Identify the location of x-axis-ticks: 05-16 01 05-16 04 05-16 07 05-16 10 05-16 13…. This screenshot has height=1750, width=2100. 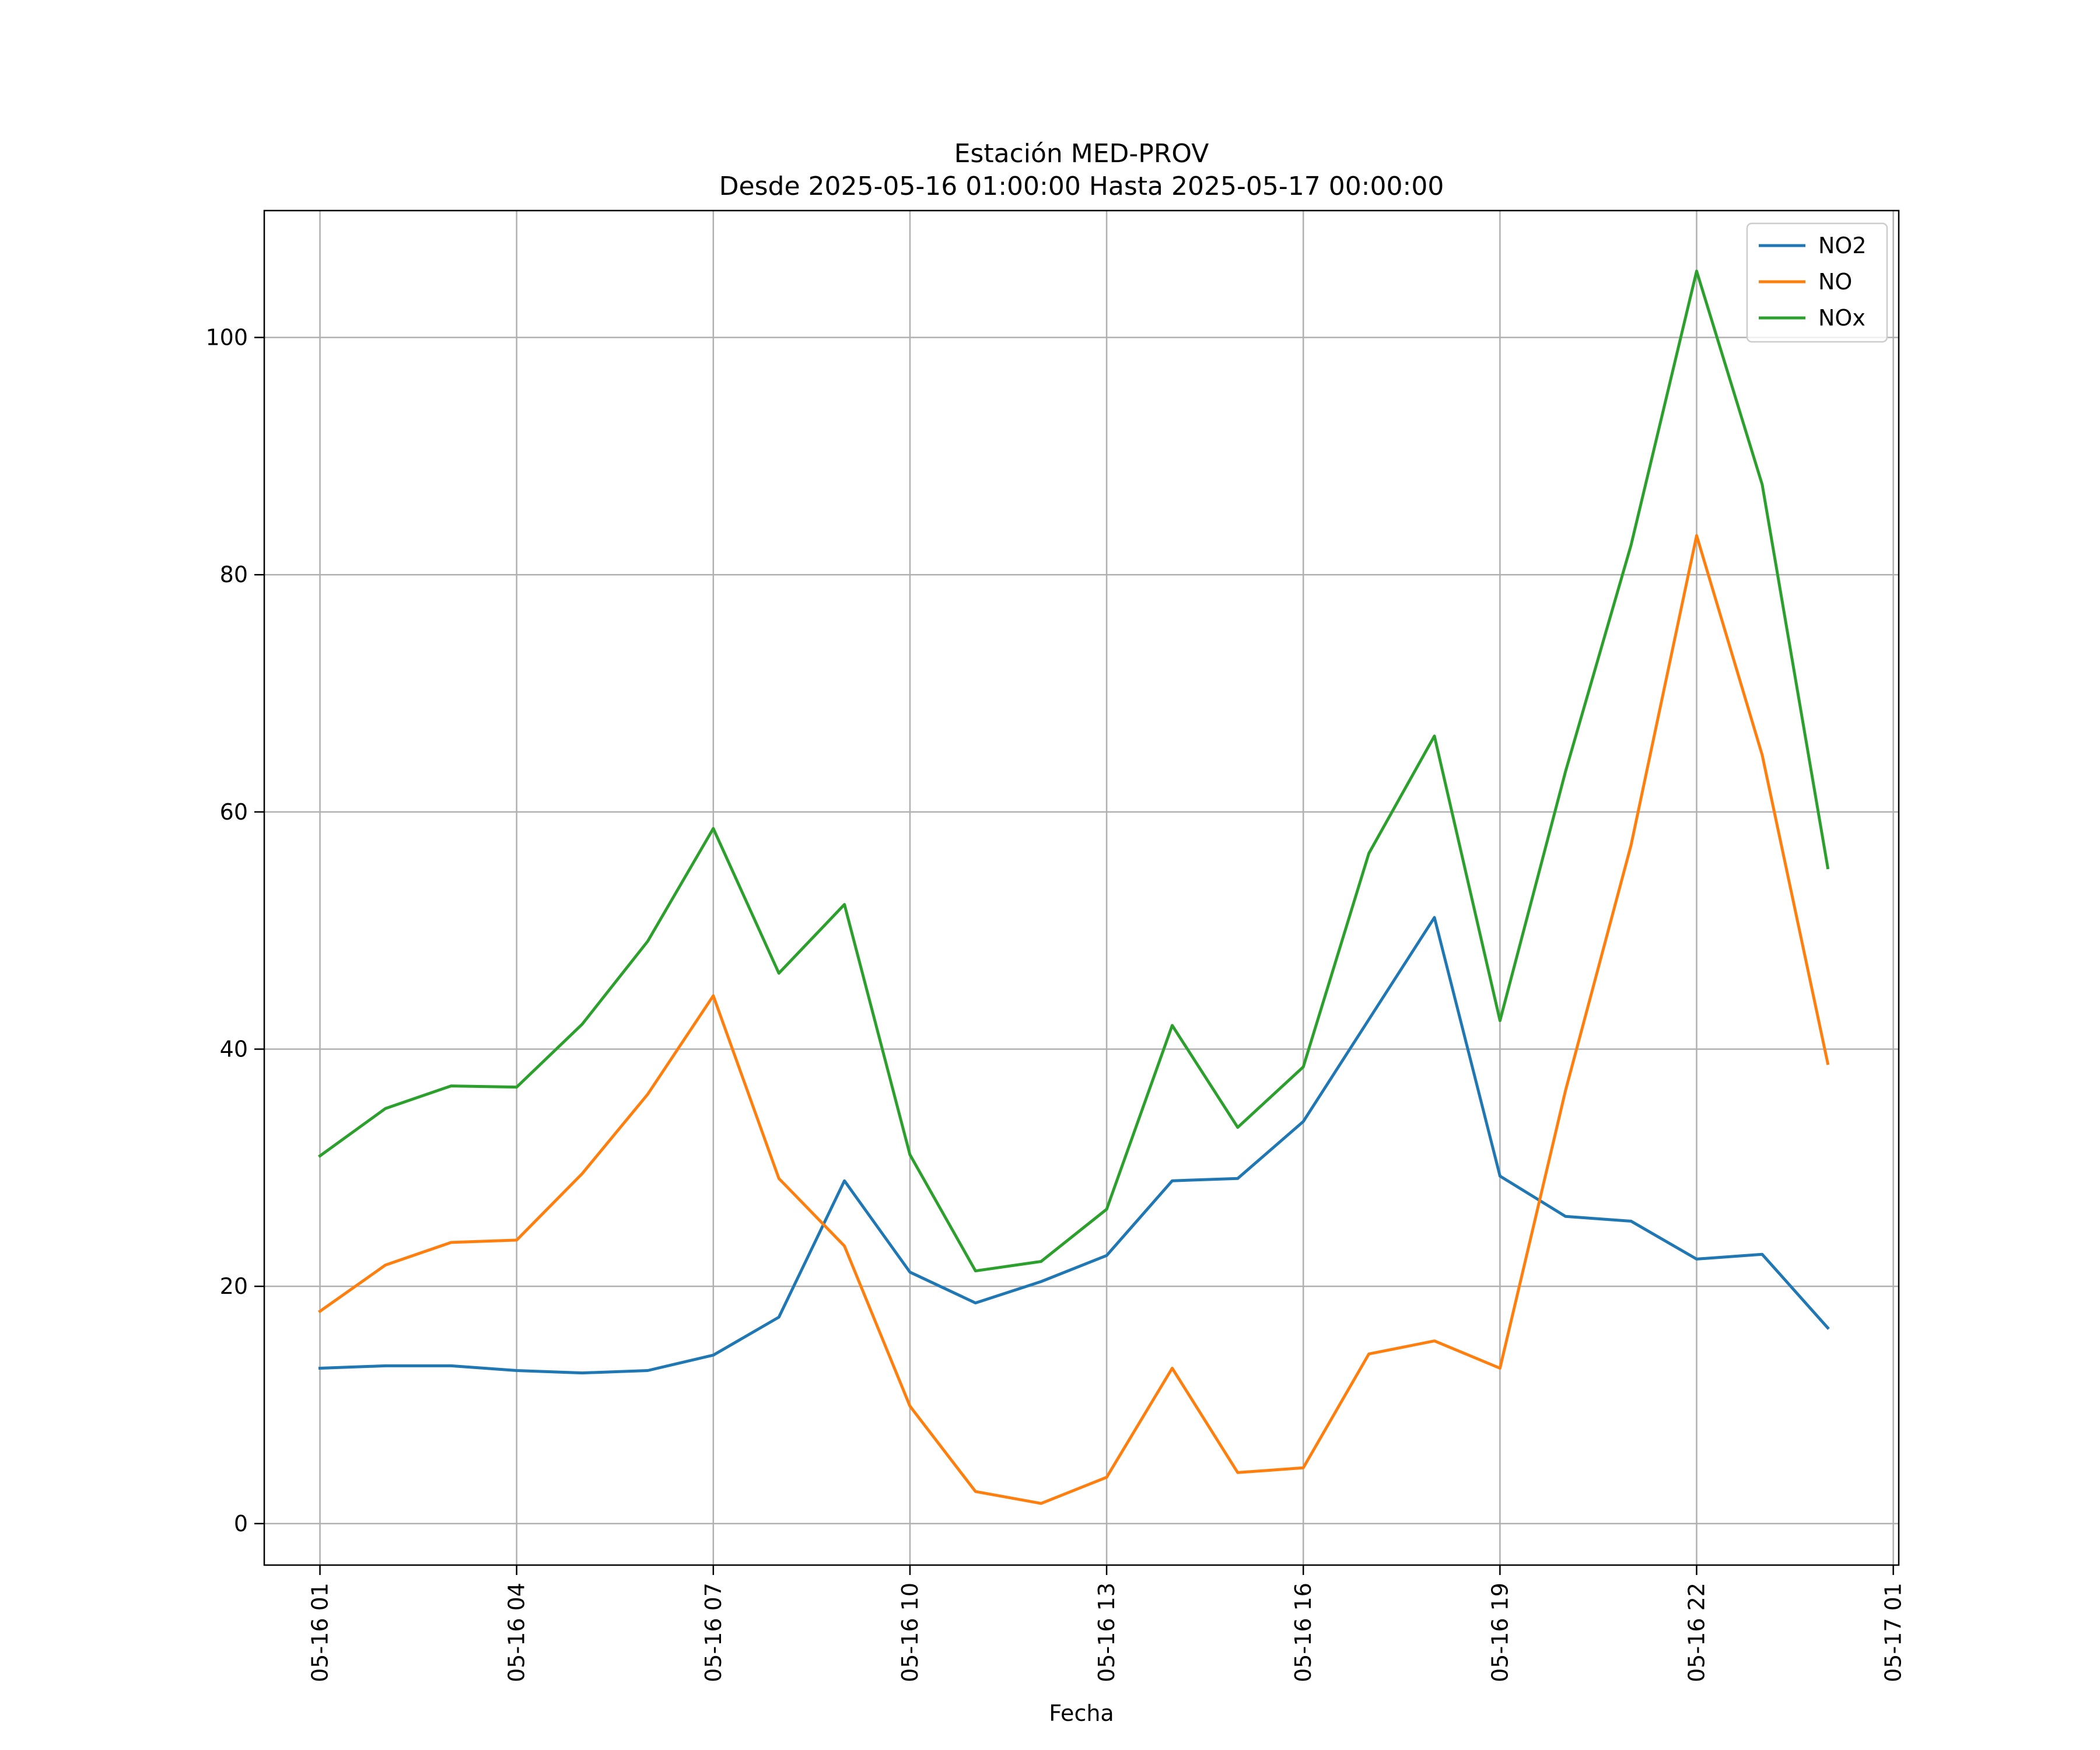
(1106, 1623).